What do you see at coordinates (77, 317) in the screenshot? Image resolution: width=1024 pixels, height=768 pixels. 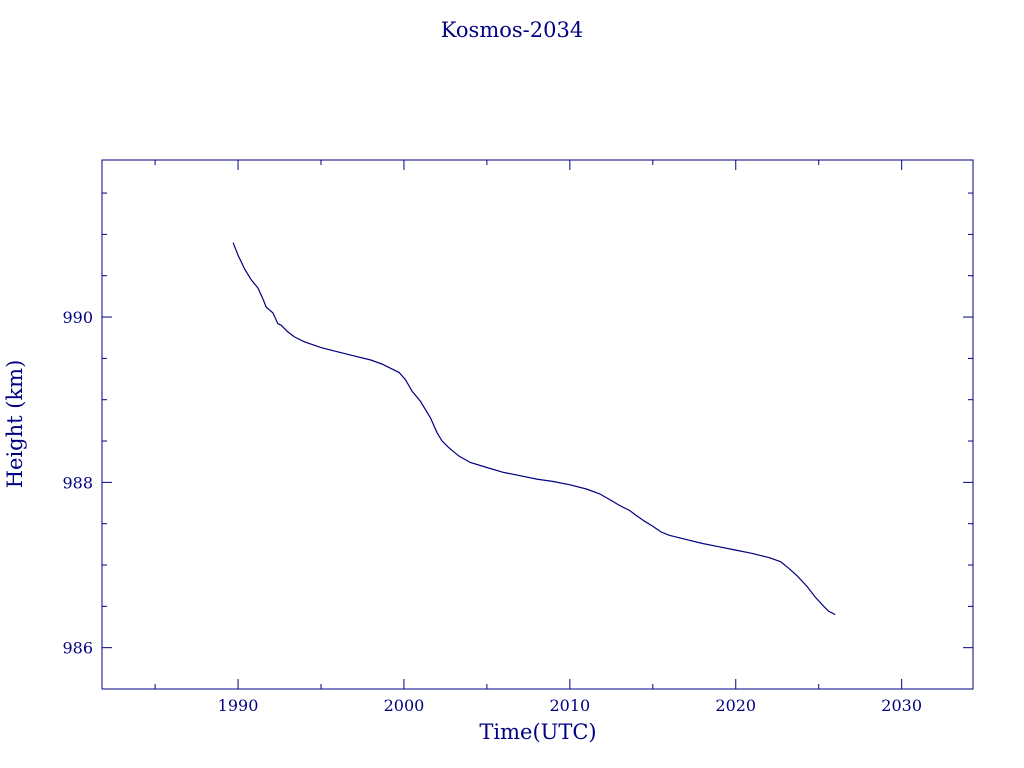 I see `y-tick-label: 990` at bounding box center [77, 317].